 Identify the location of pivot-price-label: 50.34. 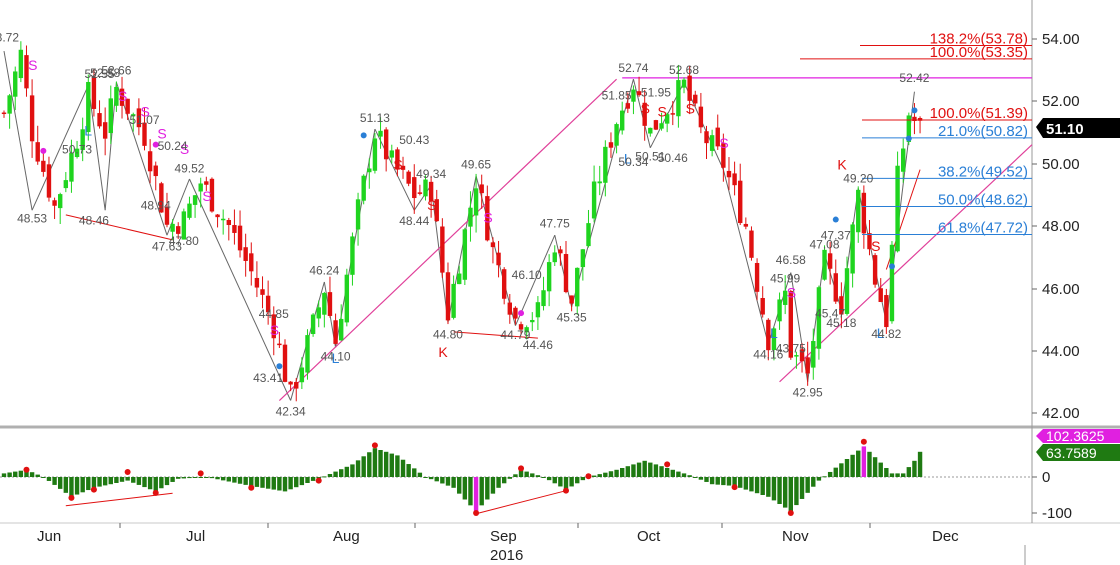
(633, 162).